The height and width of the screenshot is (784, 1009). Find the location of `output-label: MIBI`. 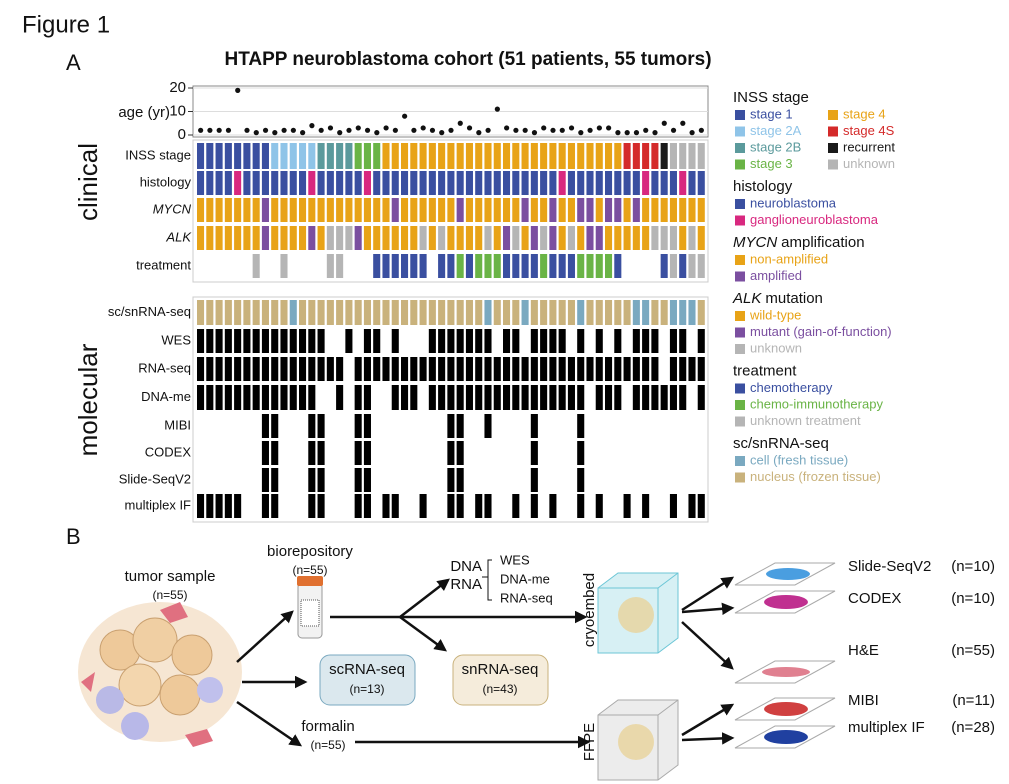

output-label: MIBI is located at coordinates (863, 700).